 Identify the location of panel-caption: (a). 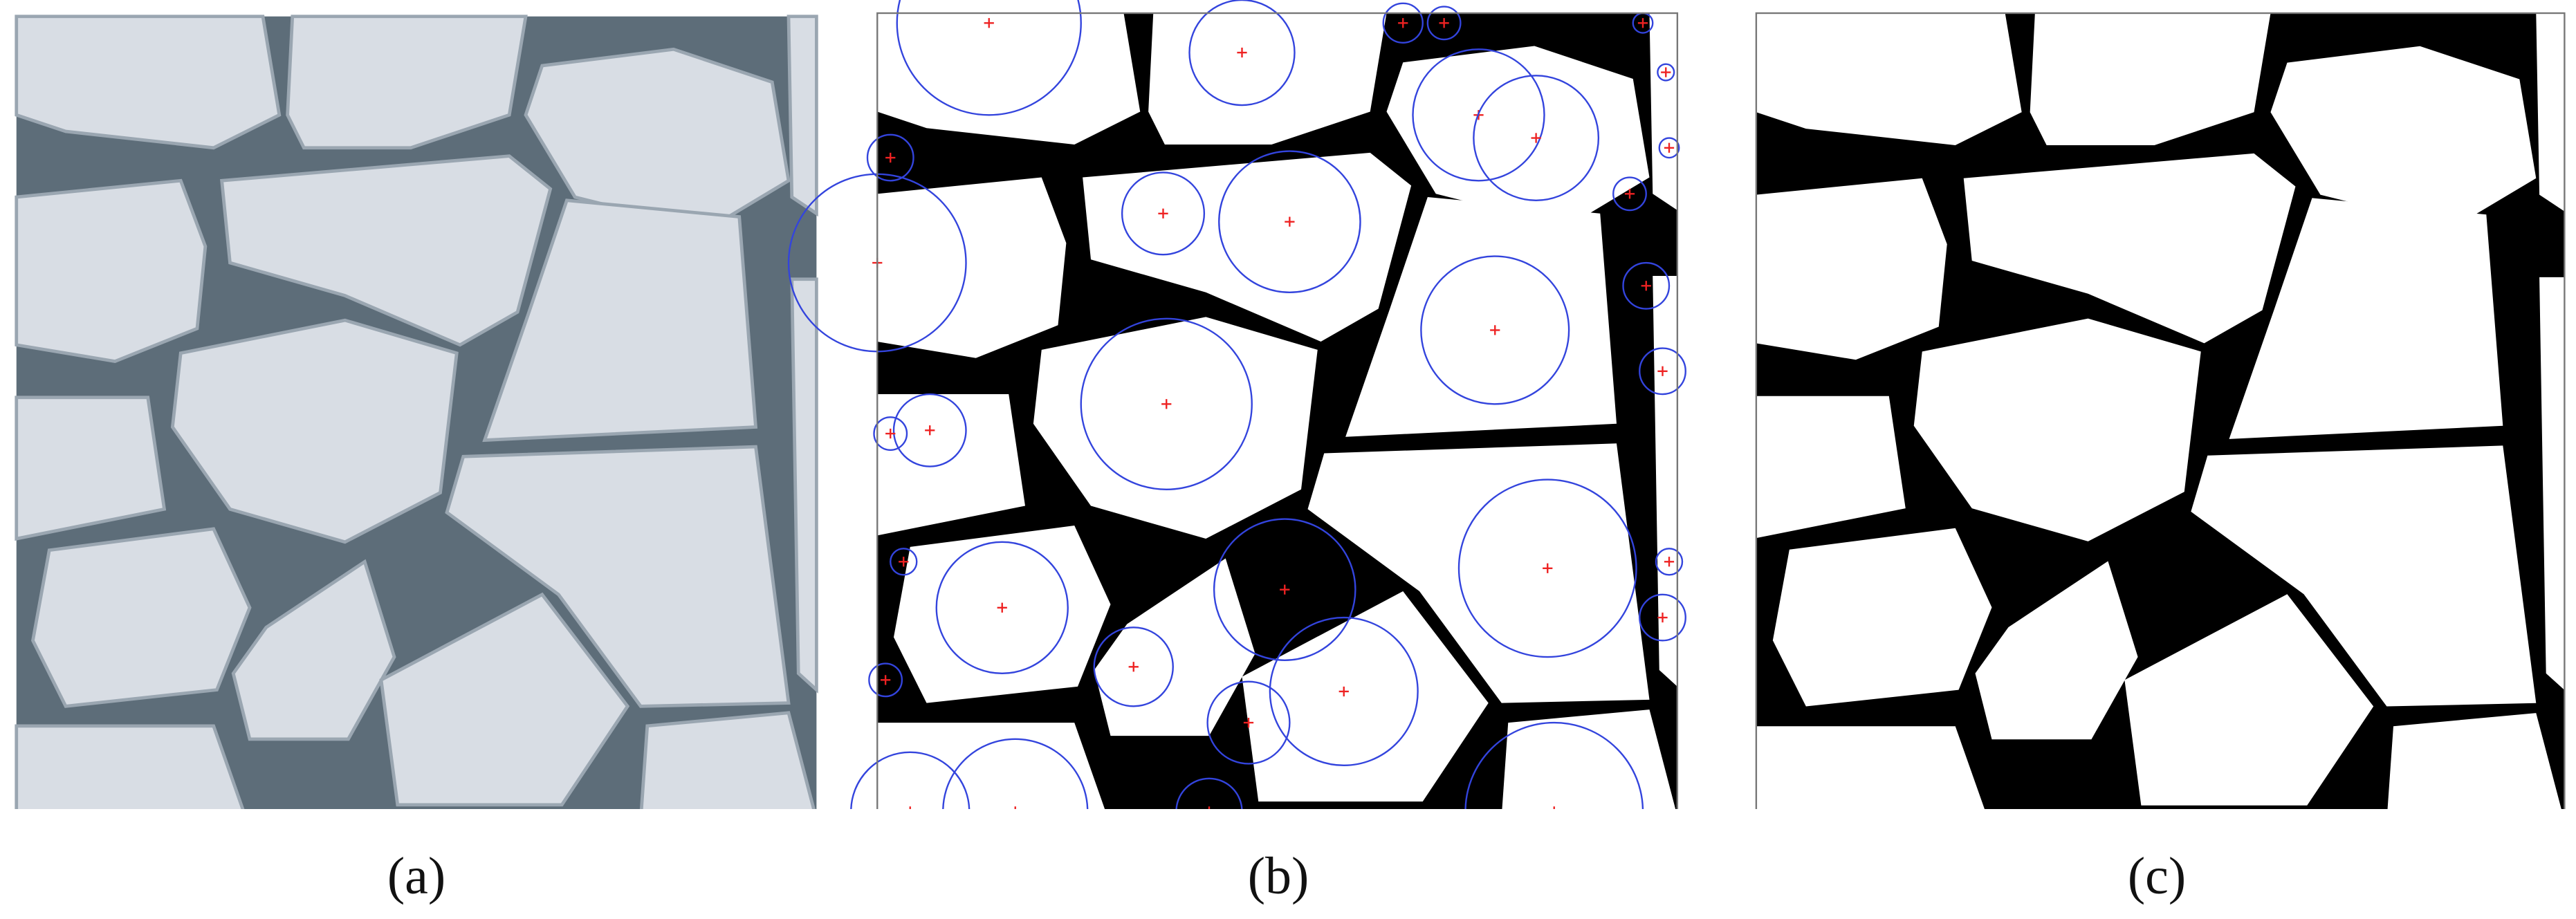
(416, 876).